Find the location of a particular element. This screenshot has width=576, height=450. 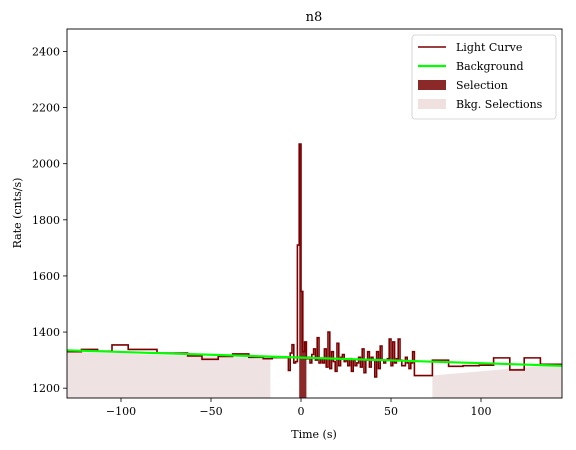

y-tick-label: 2000 is located at coordinates (46, 164).